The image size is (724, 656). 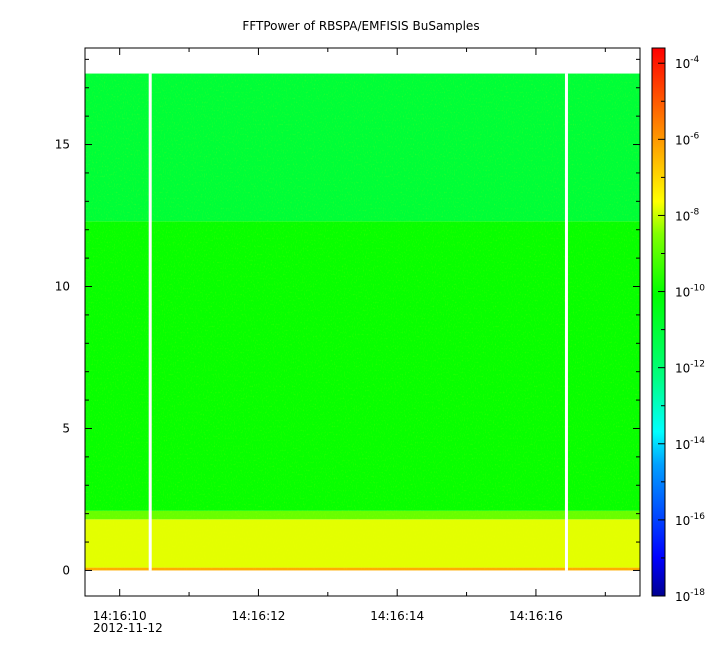 What do you see at coordinates (690, 596) in the screenshot?
I see `colorbar-tick-label: 10⁻¹⁸` at bounding box center [690, 596].